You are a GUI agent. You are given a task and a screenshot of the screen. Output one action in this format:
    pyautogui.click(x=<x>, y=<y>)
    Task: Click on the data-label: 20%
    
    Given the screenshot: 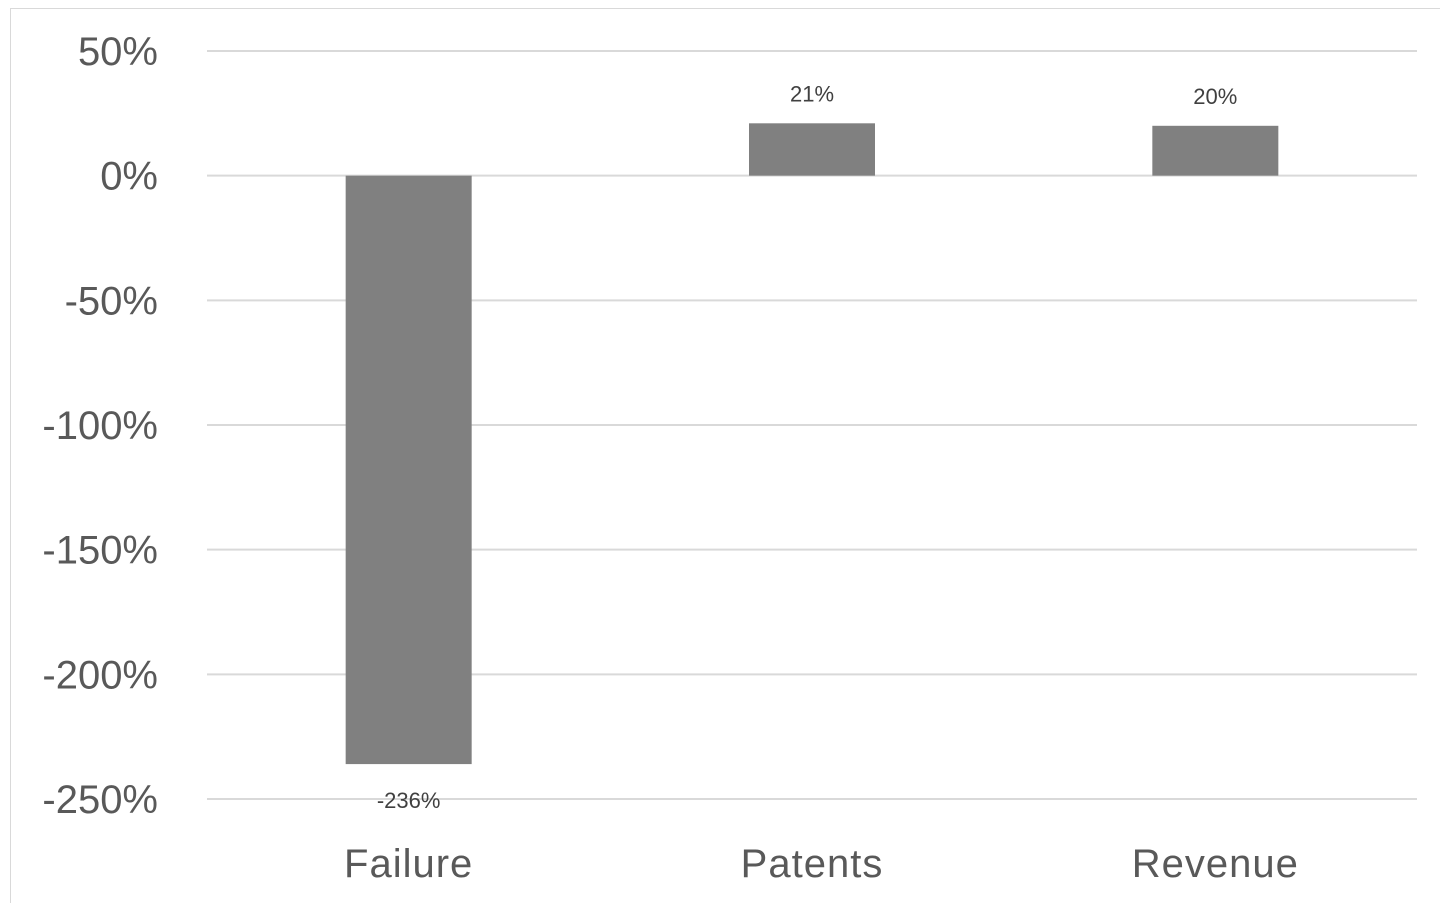 What is the action you would take?
    pyautogui.click(x=1215, y=96)
    